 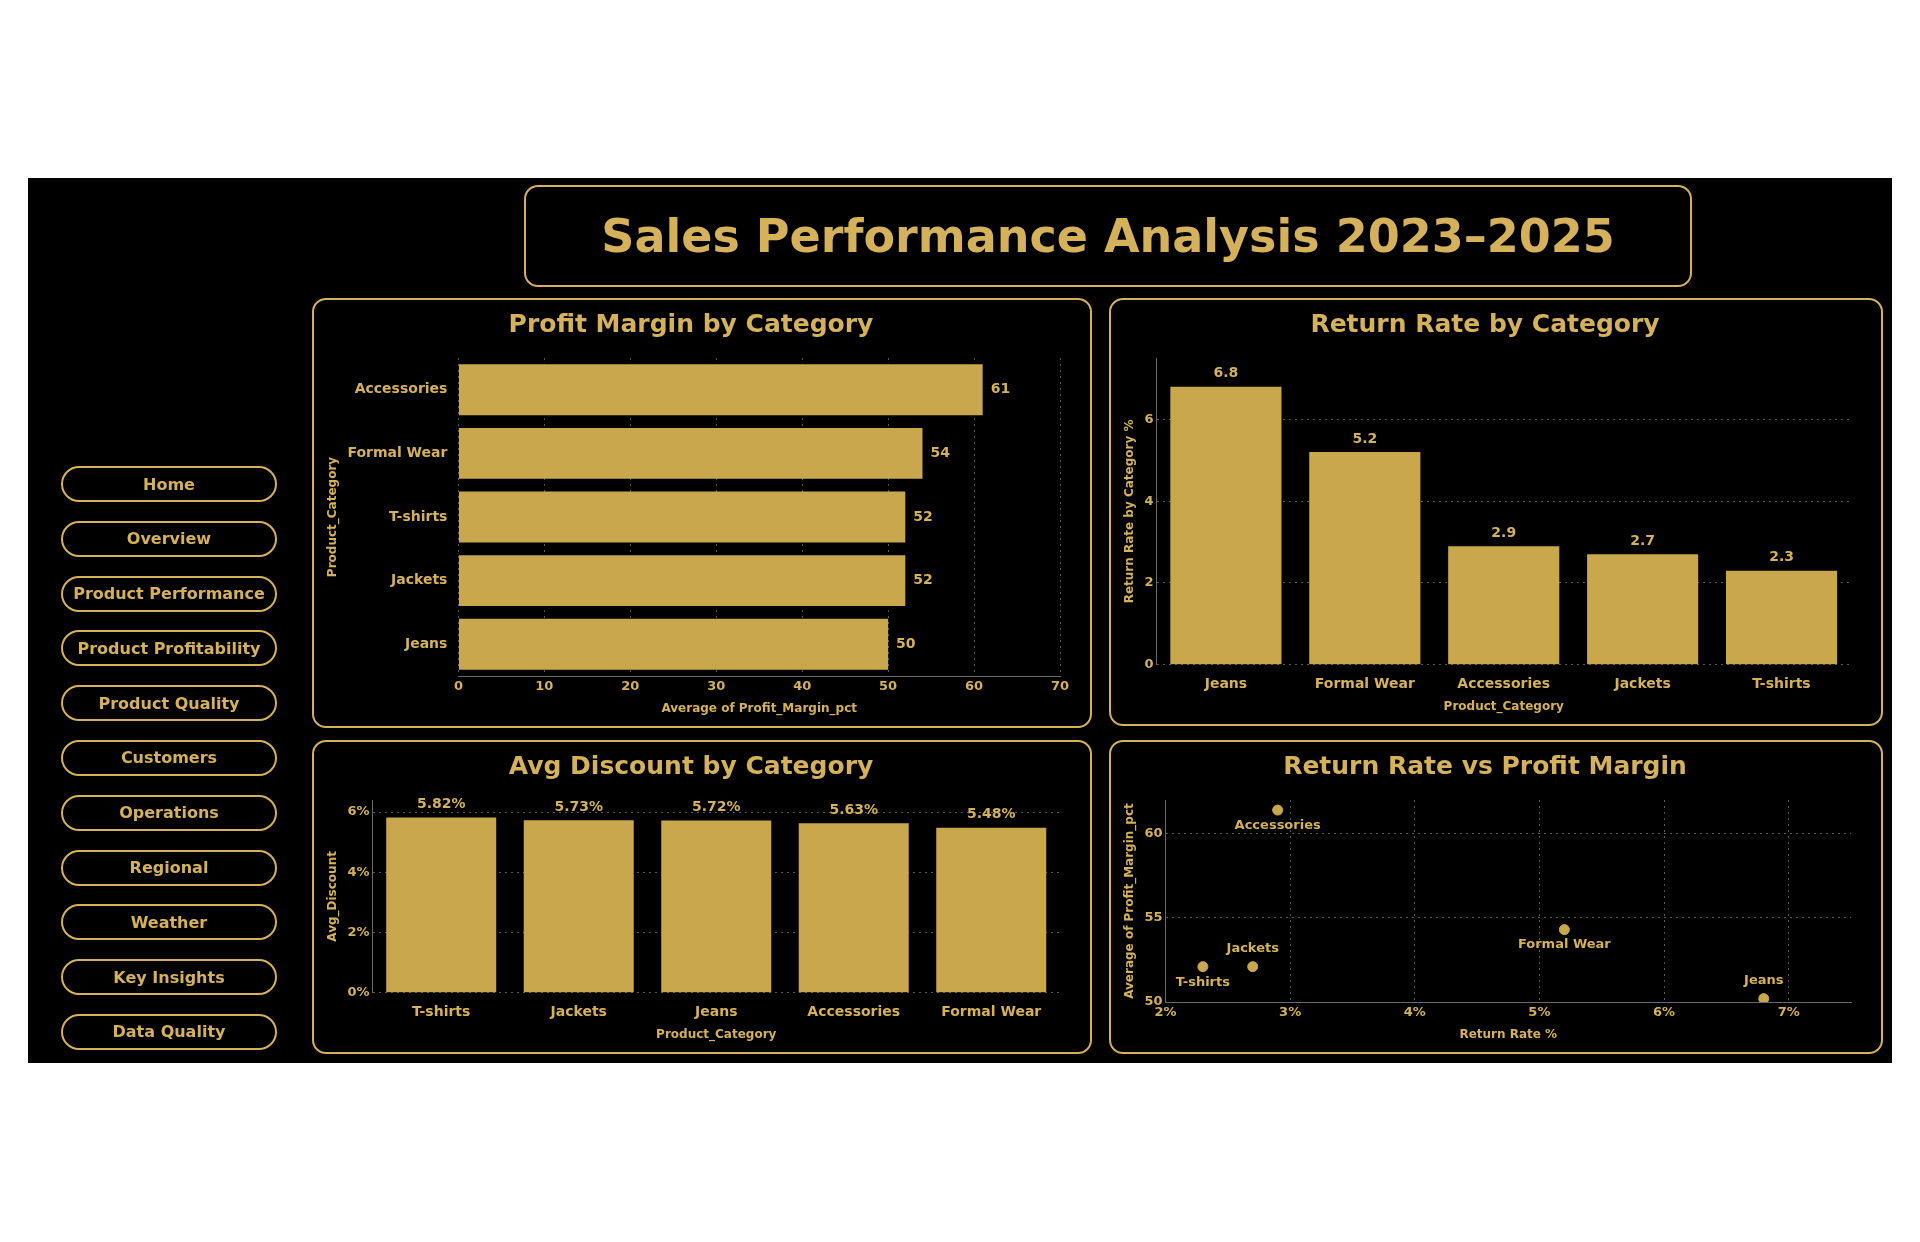 What do you see at coordinates (169, 1031) in the screenshot?
I see `text: Data Quality` at bounding box center [169, 1031].